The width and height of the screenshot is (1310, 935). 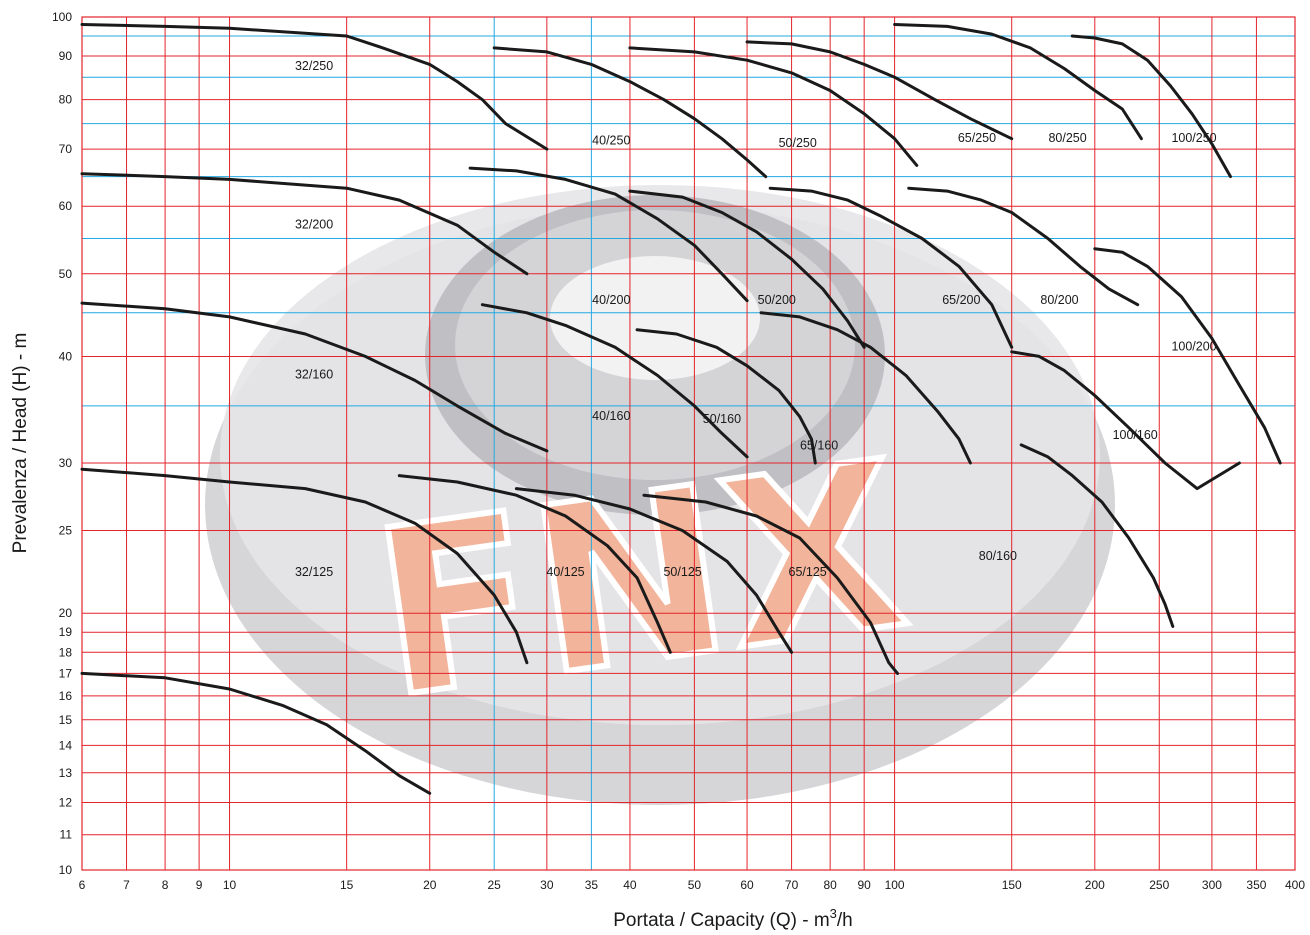 What do you see at coordinates (592, 885) in the screenshot?
I see `x-tick-label: 35` at bounding box center [592, 885].